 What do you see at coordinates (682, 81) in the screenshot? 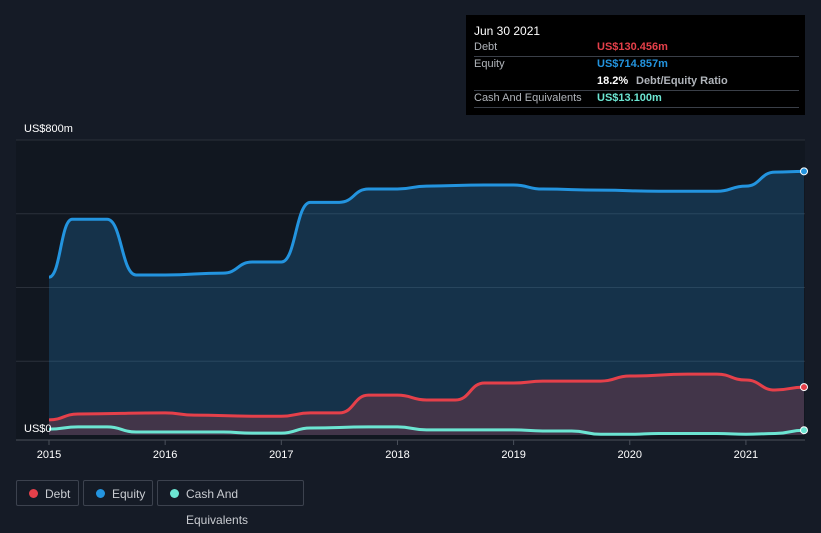
I see `tooltip-ratio-label: Debt/Equity Ratio` at bounding box center [682, 81].